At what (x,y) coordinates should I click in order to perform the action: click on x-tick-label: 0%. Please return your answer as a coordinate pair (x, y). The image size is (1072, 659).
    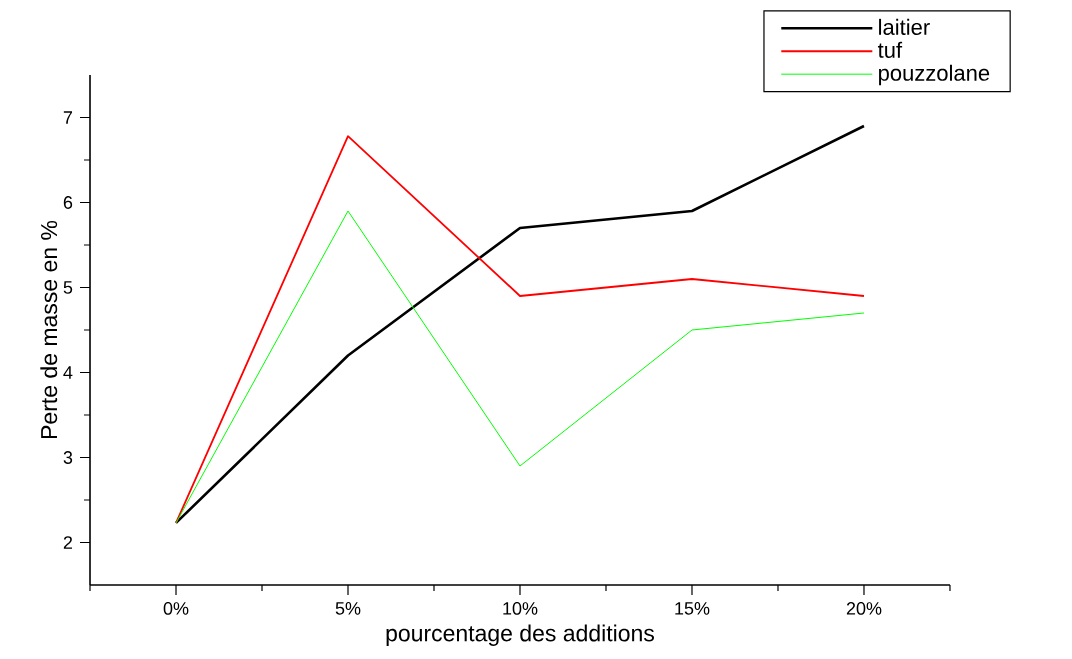
    Looking at the image, I should click on (176, 608).